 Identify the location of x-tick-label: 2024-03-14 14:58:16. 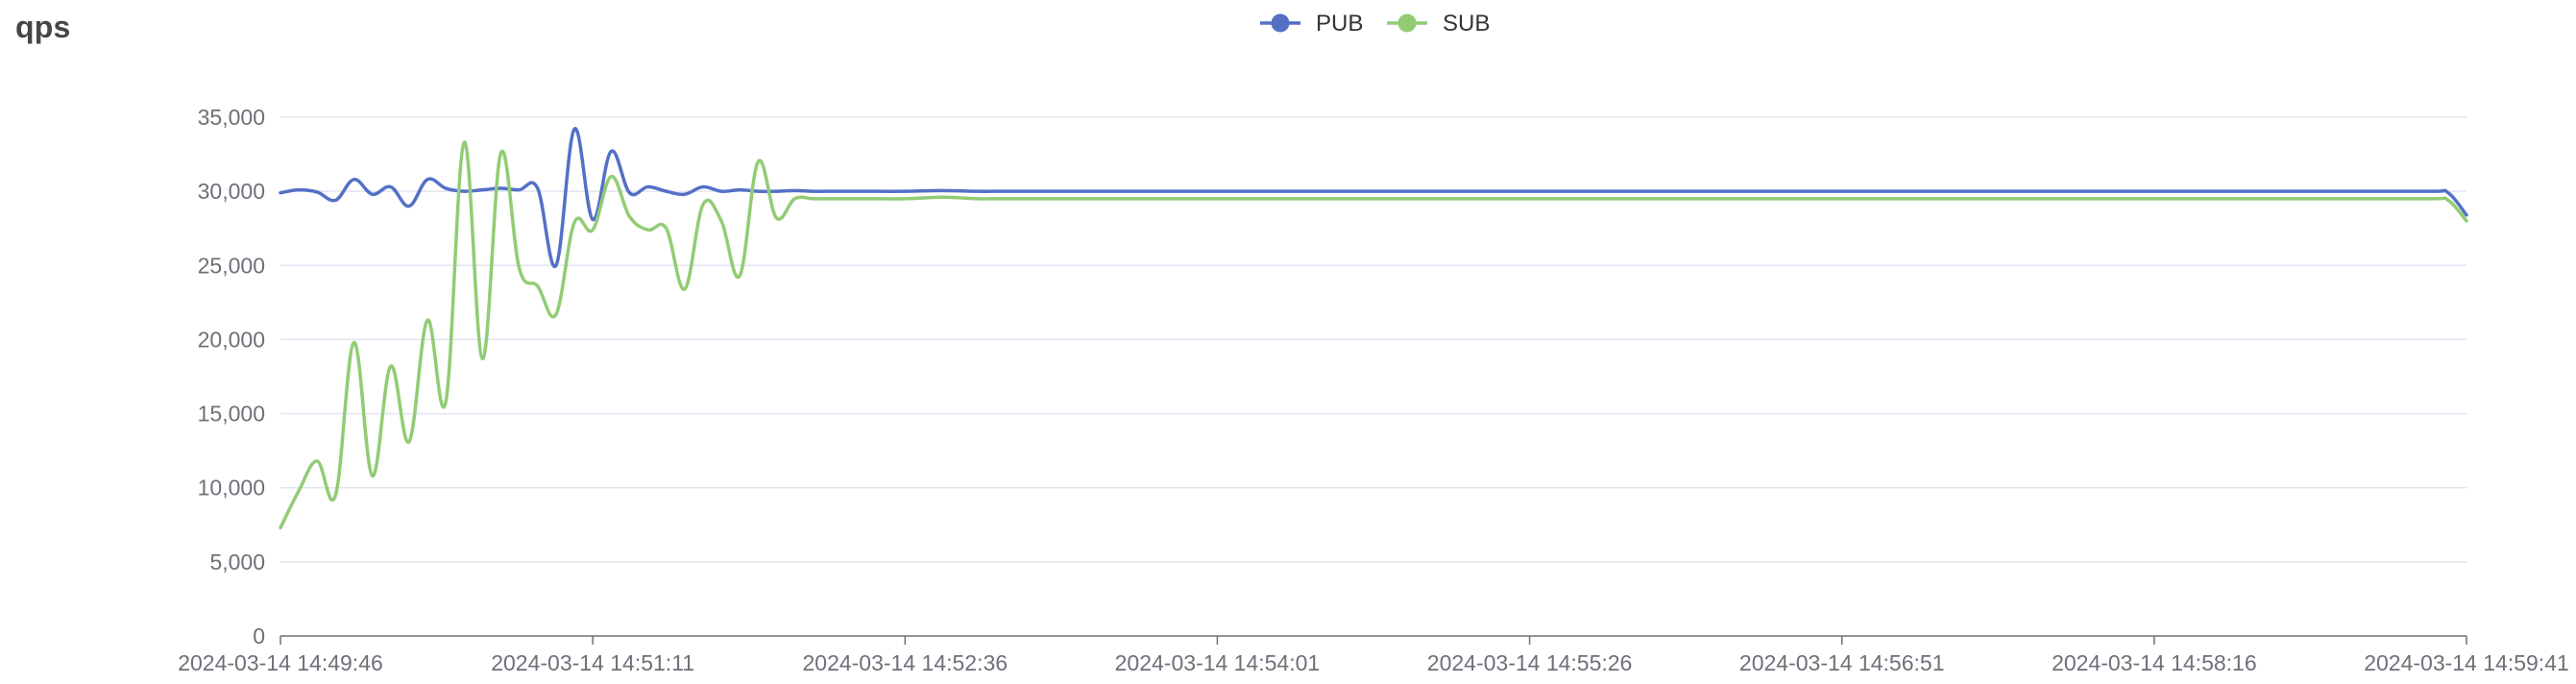
(2154, 663).